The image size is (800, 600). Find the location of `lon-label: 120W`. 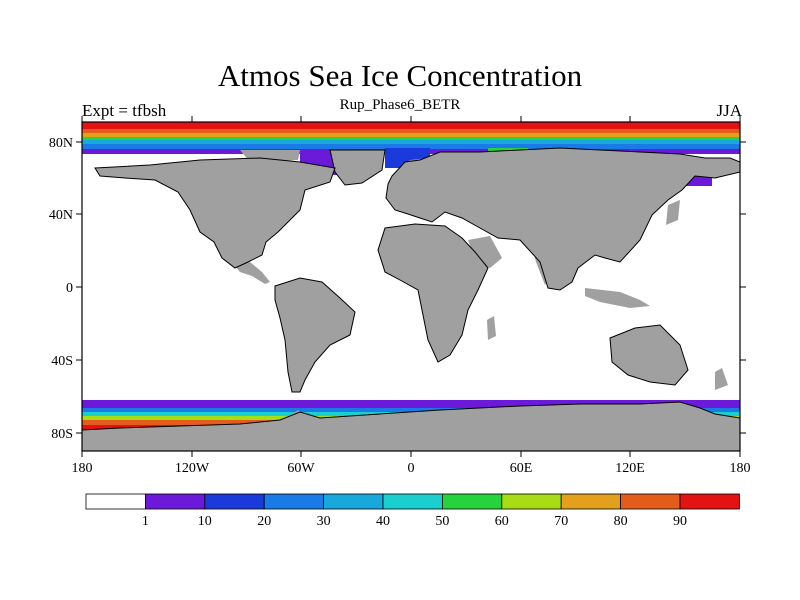

lon-label: 120W is located at coordinates (192, 468).